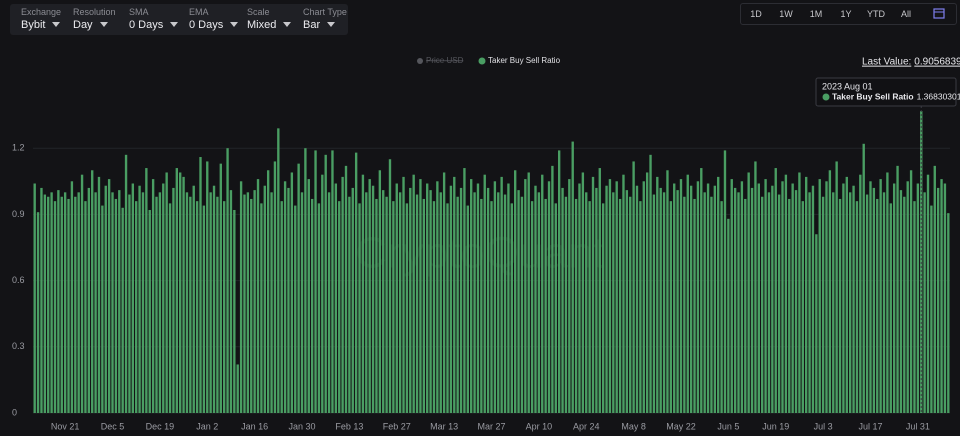 The width and height of the screenshot is (960, 436). I want to click on dropdown: EMA 0 Days, so click(207, 19).